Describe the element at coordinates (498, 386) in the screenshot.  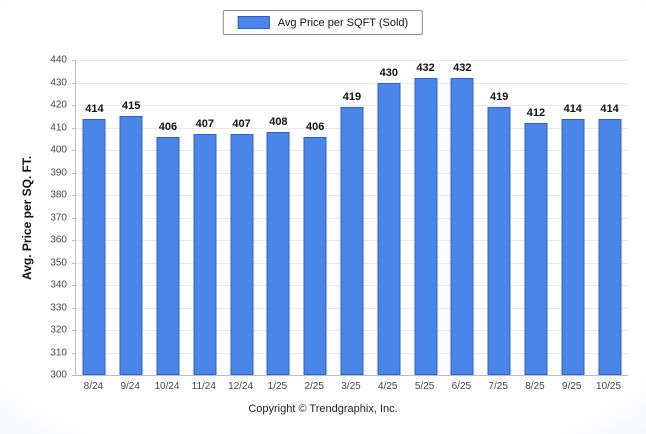
I see `x-tick-label: 7/25` at that location.